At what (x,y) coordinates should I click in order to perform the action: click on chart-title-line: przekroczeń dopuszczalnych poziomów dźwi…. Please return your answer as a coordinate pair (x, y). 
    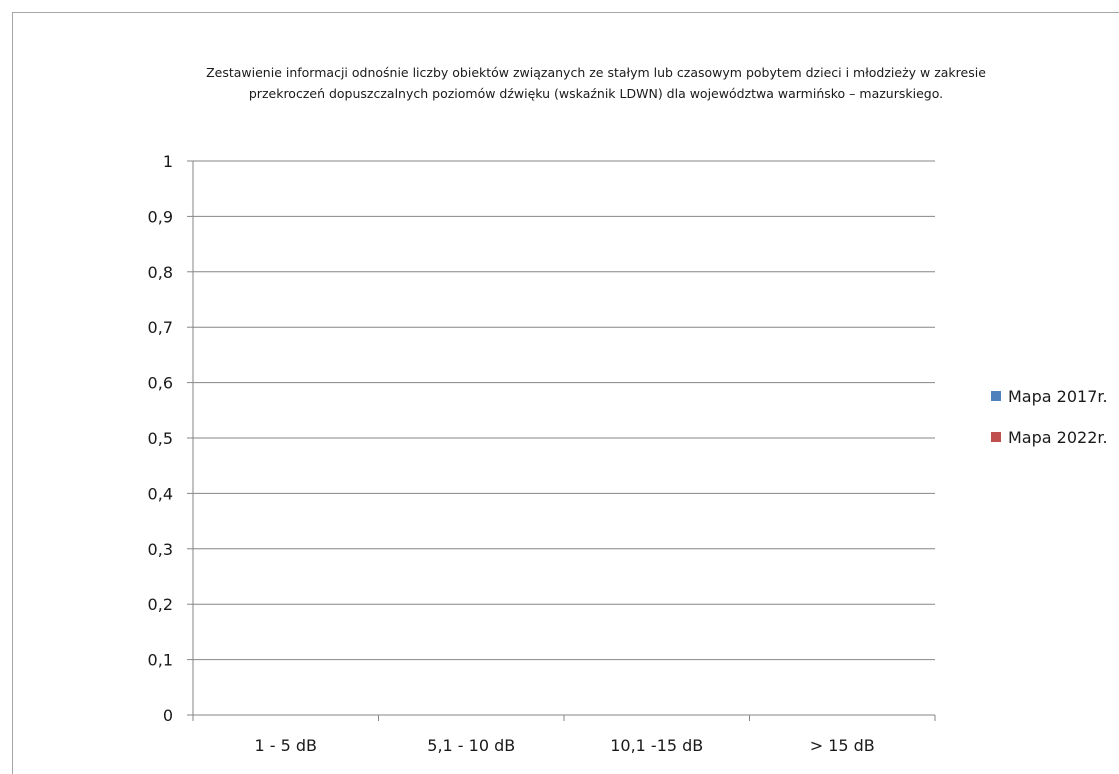
    Looking at the image, I should click on (596, 93).